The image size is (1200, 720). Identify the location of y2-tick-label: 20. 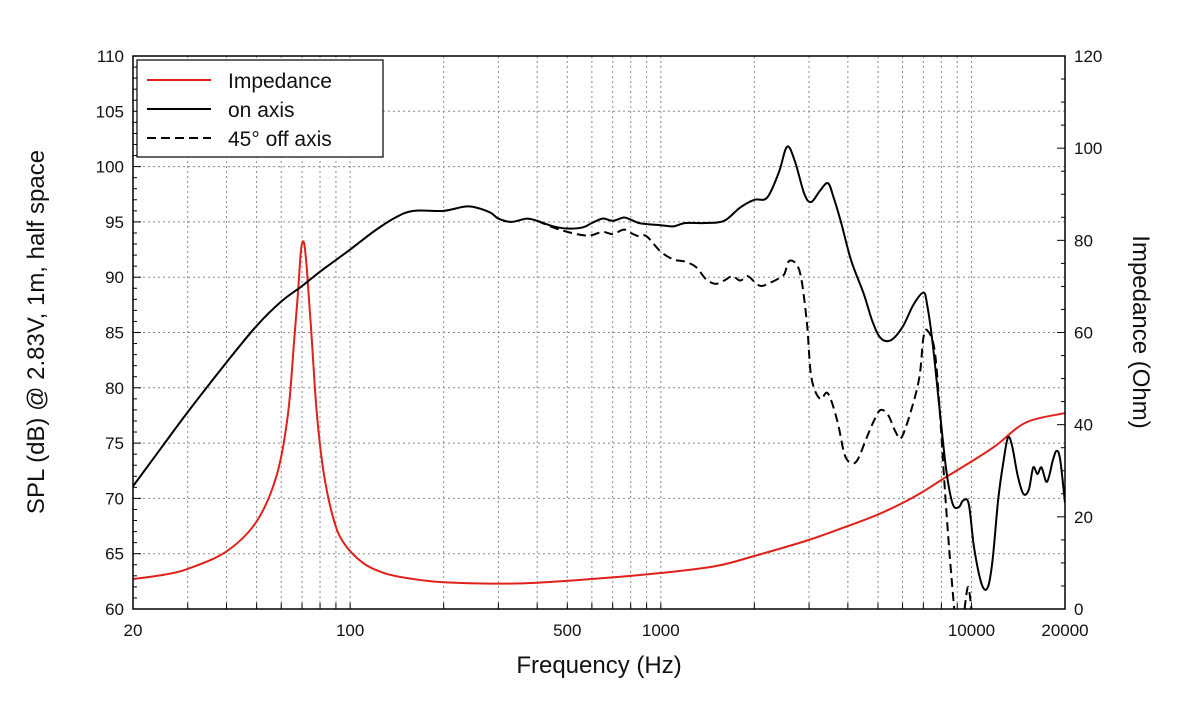
(1083, 517).